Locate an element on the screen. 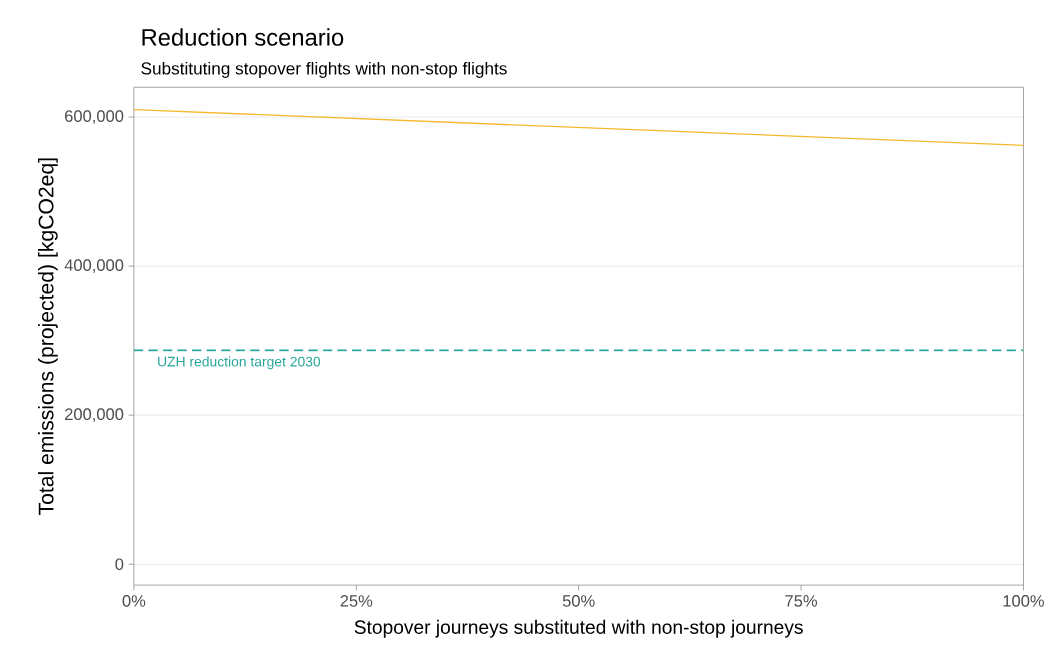 Image resolution: width=1049 pixels, height=657 pixels. x-tick-label: 75% is located at coordinates (801, 601).